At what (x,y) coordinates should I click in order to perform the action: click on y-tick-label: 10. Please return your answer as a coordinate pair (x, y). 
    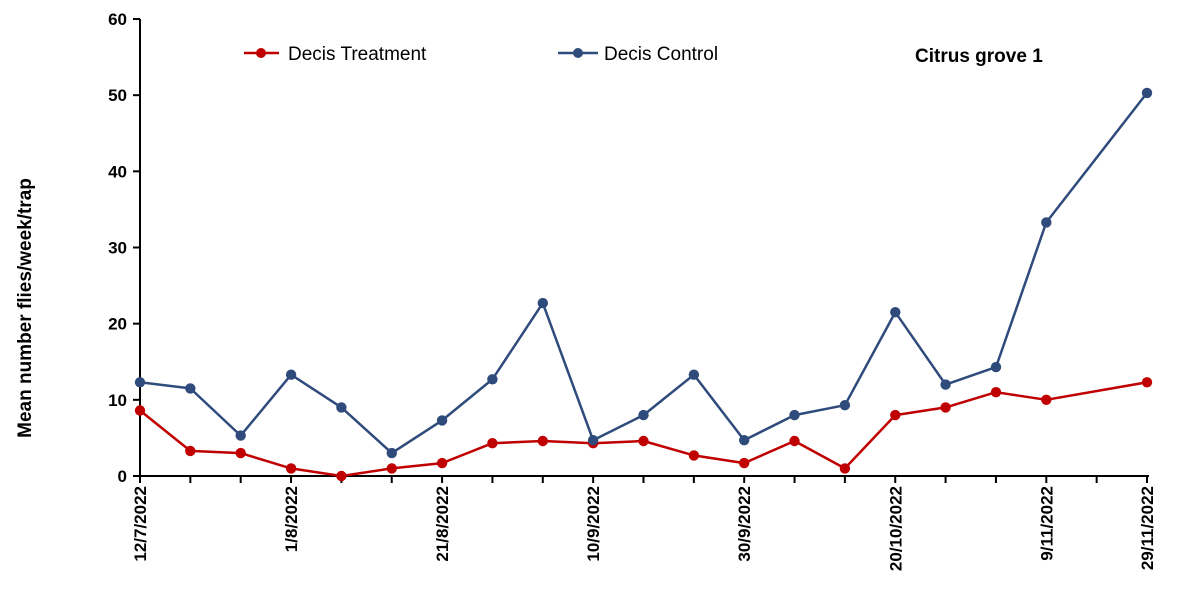
    Looking at the image, I should click on (117, 400).